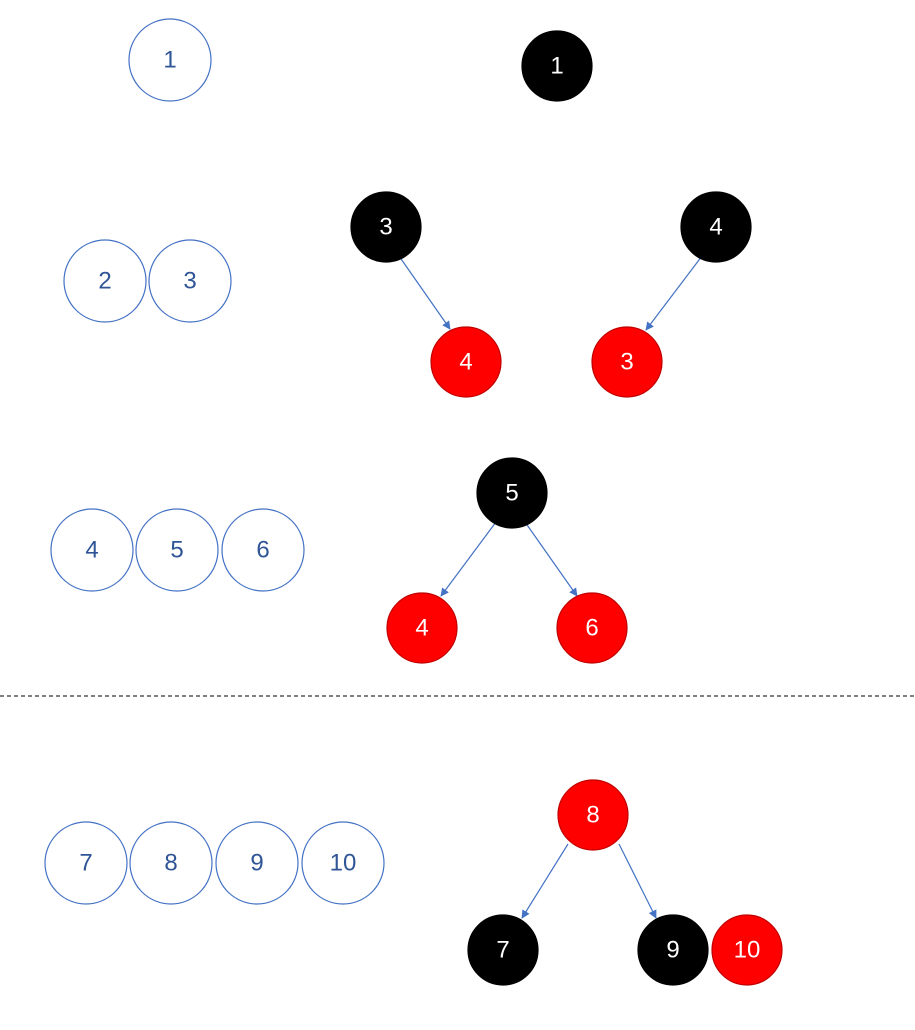 The height and width of the screenshot is (1030, 915). I want to click on row-2-3-keys: 2 3, so click(147, 281).